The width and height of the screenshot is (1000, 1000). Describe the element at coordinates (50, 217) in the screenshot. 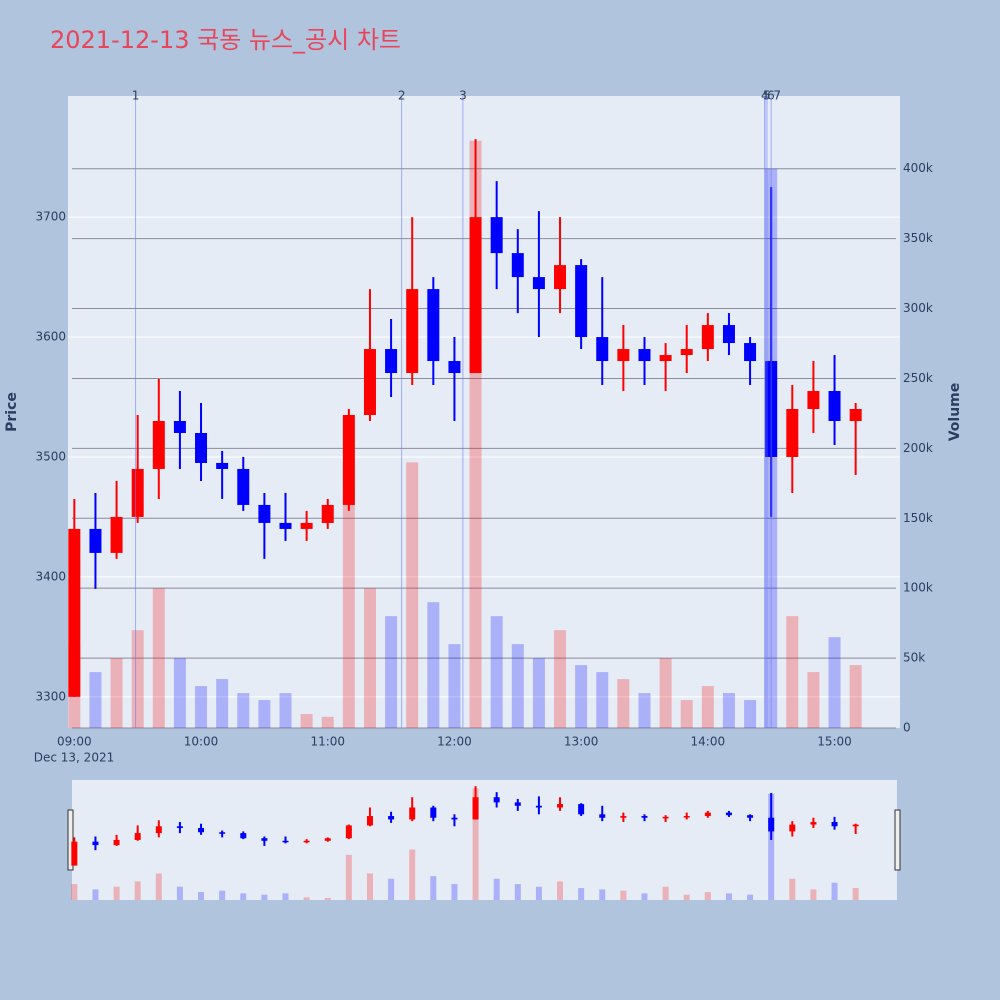

I see `y-tick-label: 3700` at that location.